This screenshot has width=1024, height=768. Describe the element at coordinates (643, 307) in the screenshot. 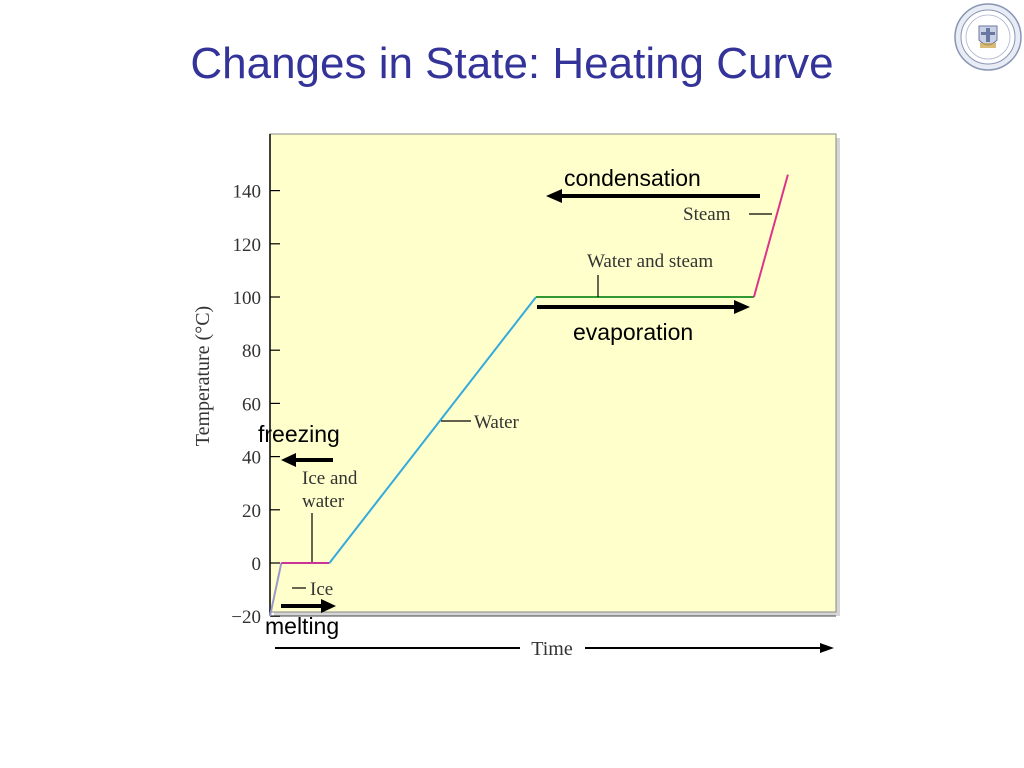

I see `evaporation-arrow` at that location.